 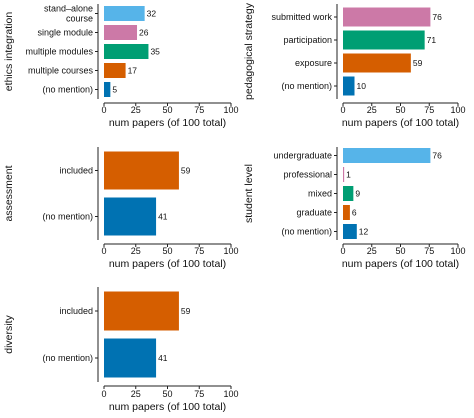 What do you see at coordinates (152, 14) in the screenshot?
I see `bar-value-label: 32` at bounding box center [152, 14].